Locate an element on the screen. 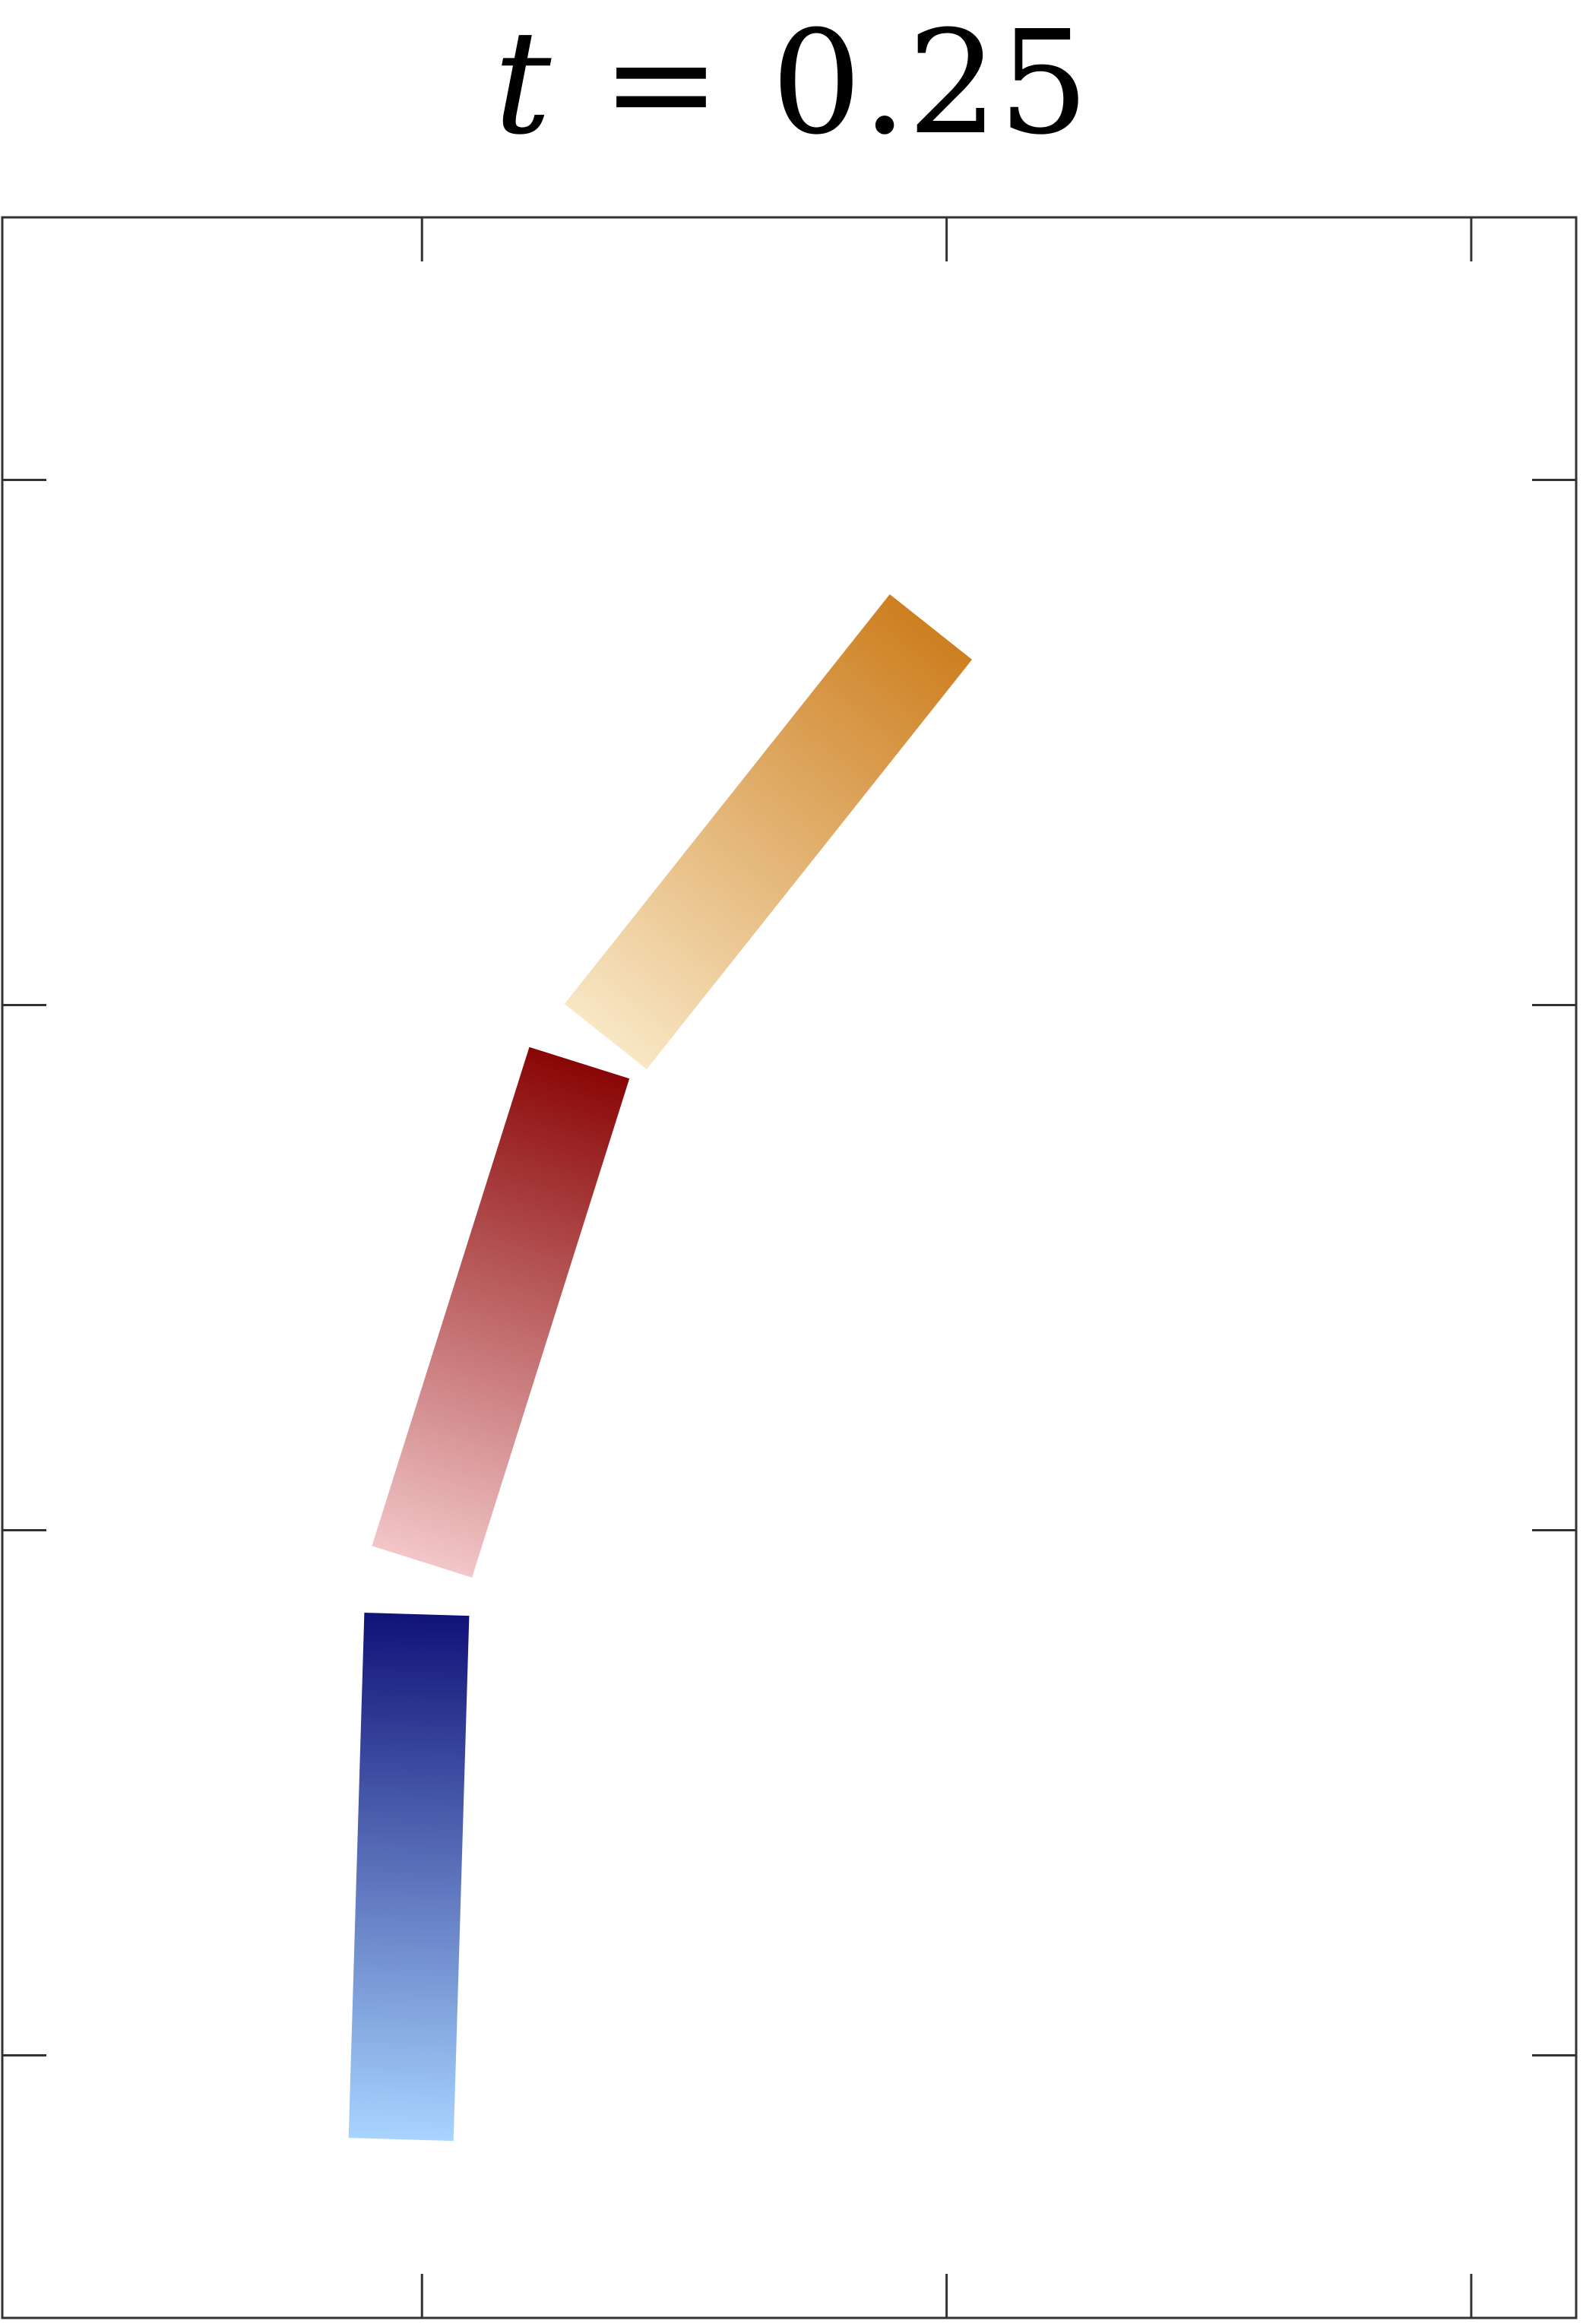 The width and height of the screenshot is (1583, 2324). title-operator: = is located at coordinates (661, 83).